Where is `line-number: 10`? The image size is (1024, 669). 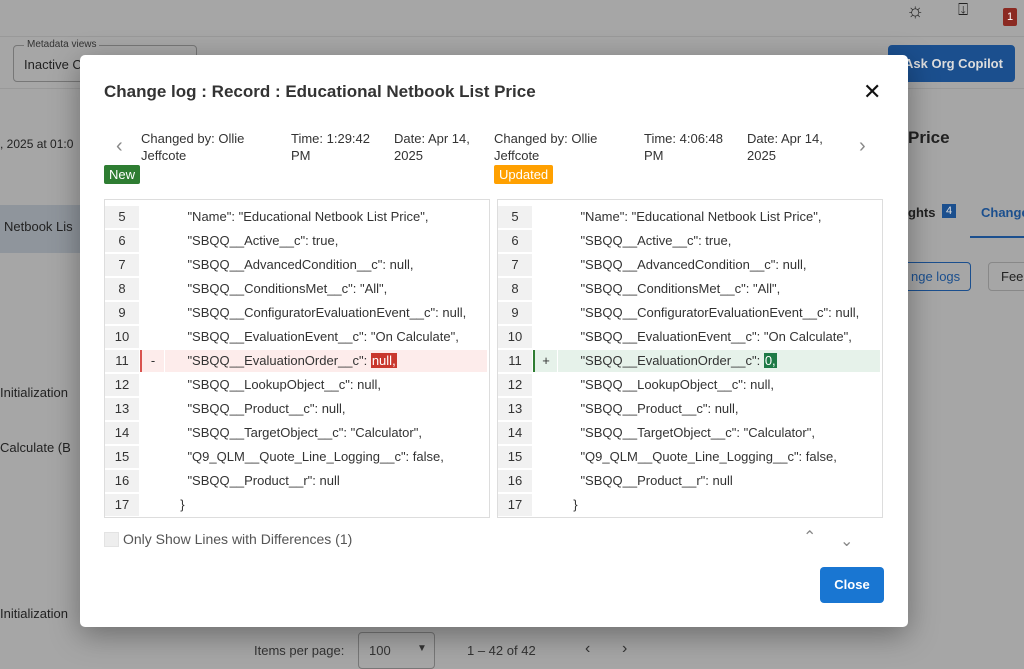 line-number: 10 is located at coordinates (515, 337).